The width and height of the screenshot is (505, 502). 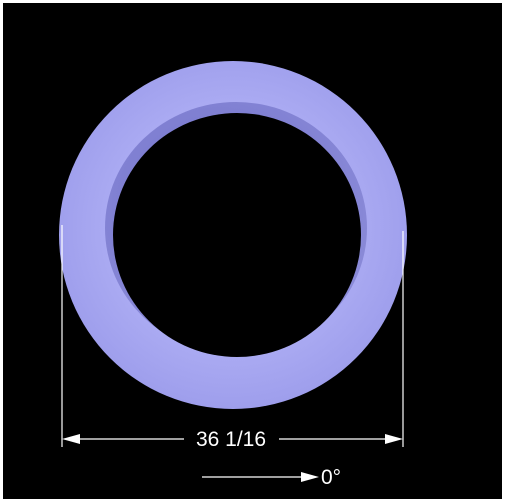 What do you see at coordinates (260, 477) in the screenshot?
I see `right-arrow-icon` at bounding box center [260, 477].